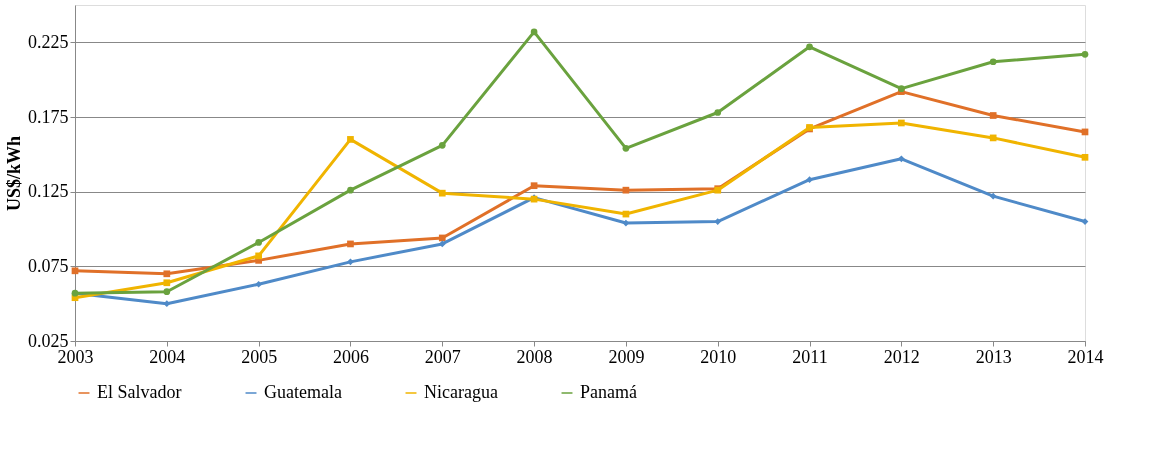 This screenshot has width=1173, height=459. I want to click on legend-label: Panamá, so click(608, 392).